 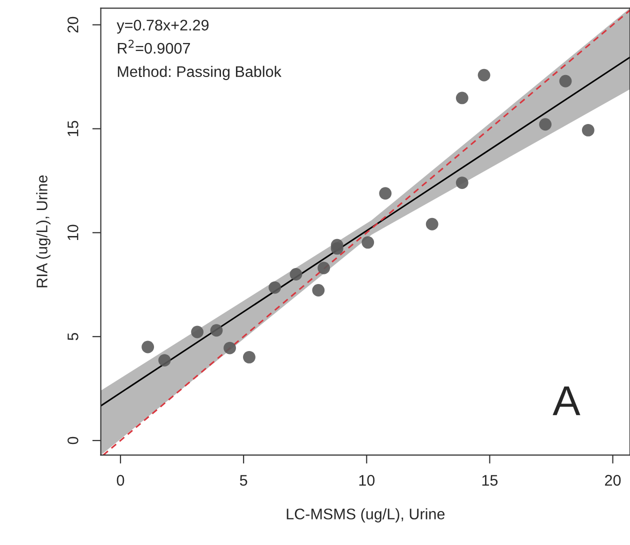 What do you see at coordinates (73, 128) in the screenshot?
I see `y-tick-label: 15` at bounding box center [73, 128].